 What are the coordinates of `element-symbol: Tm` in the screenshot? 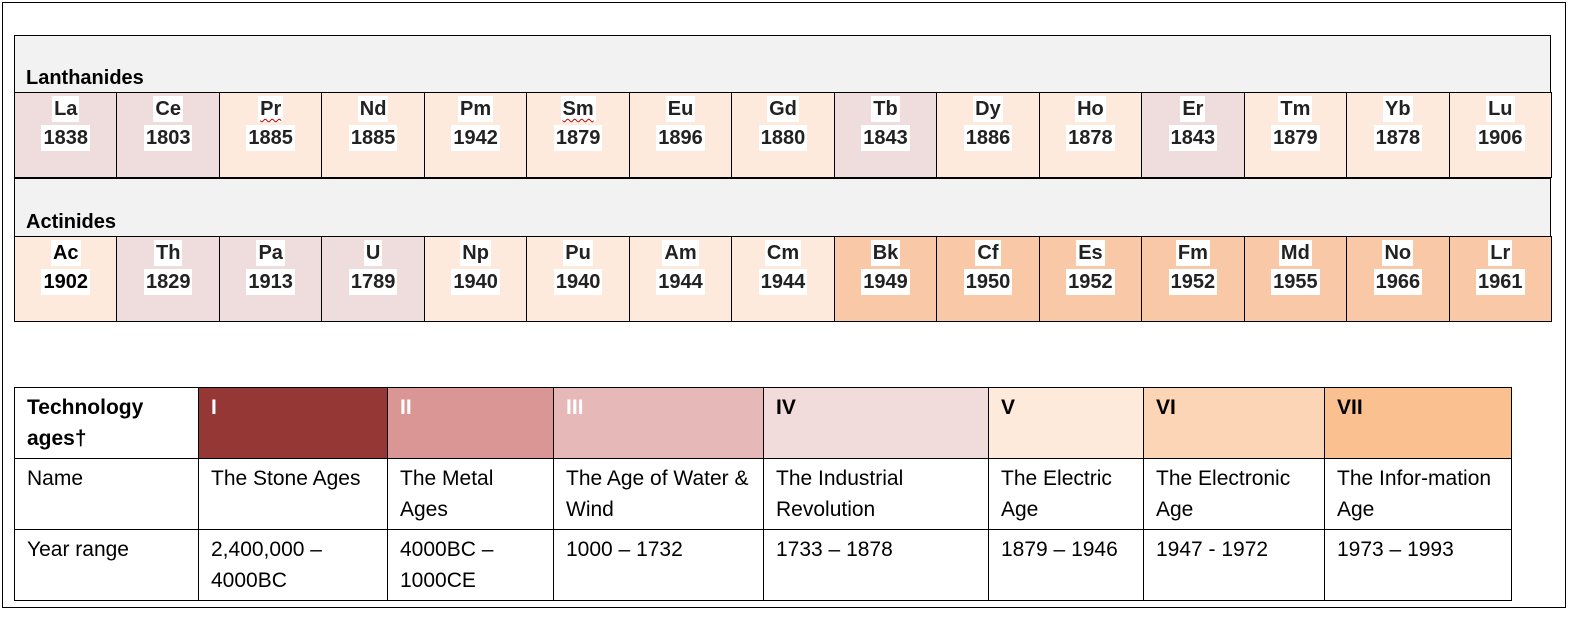 It's located at (1295, 109).